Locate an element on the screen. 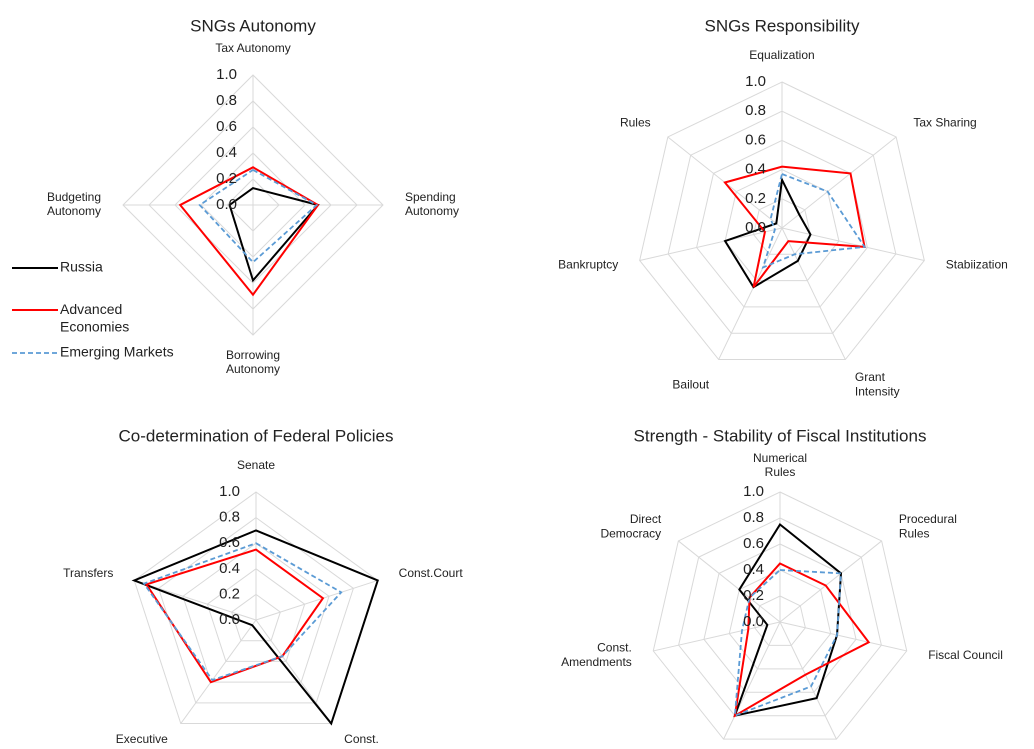  chart-title: Co-determination of Federal Policies is located at coordinates (256, 435).